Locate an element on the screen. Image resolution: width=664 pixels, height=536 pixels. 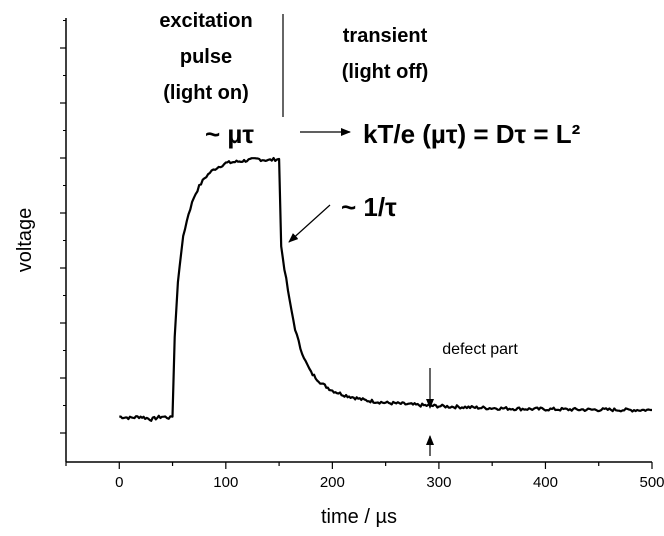
excitation-label: excitation pulse (light on) is located at coordinates (205, 57).